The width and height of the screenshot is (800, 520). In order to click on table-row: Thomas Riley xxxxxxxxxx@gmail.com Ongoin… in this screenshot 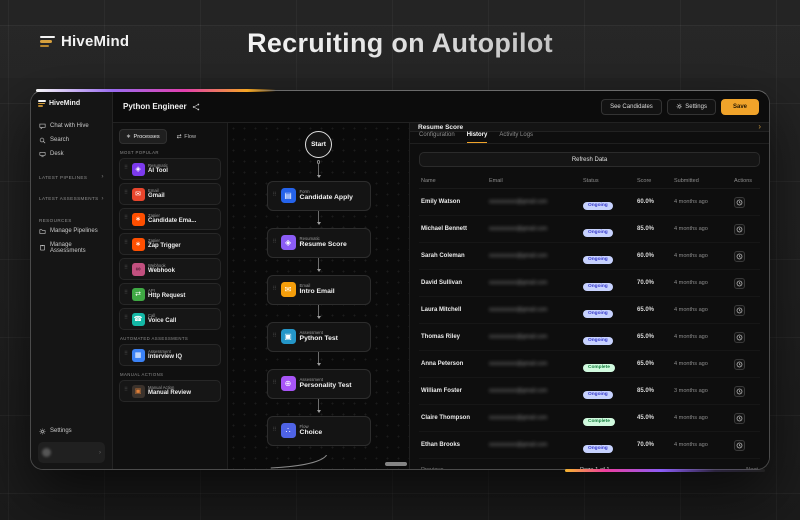, I will do `click(589, 337)`.